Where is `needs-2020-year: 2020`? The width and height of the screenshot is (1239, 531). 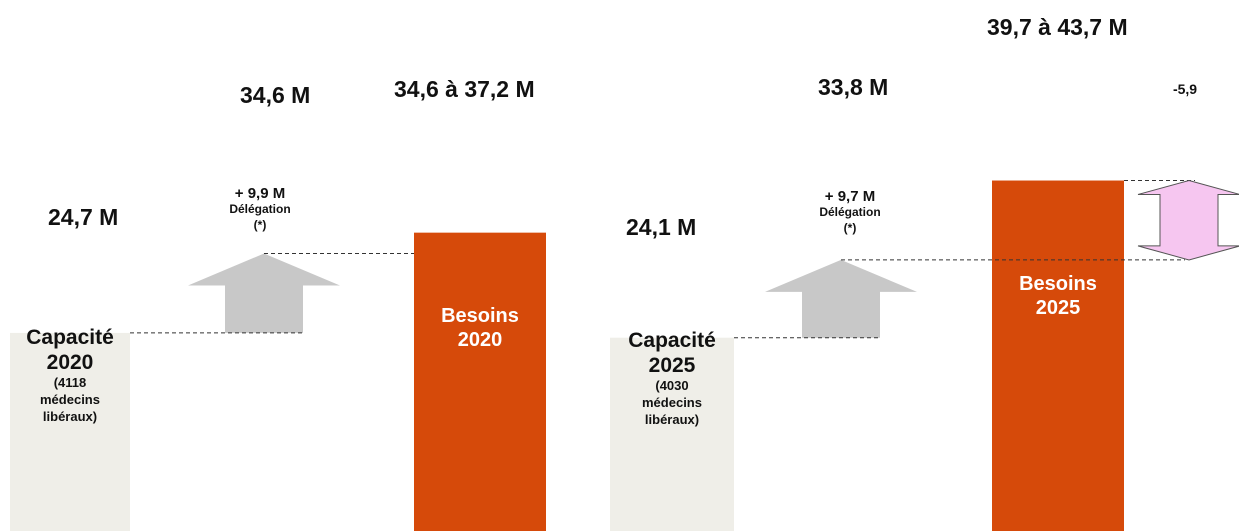
needs-2020-year: 2020 is located at coordinates (480, 340).